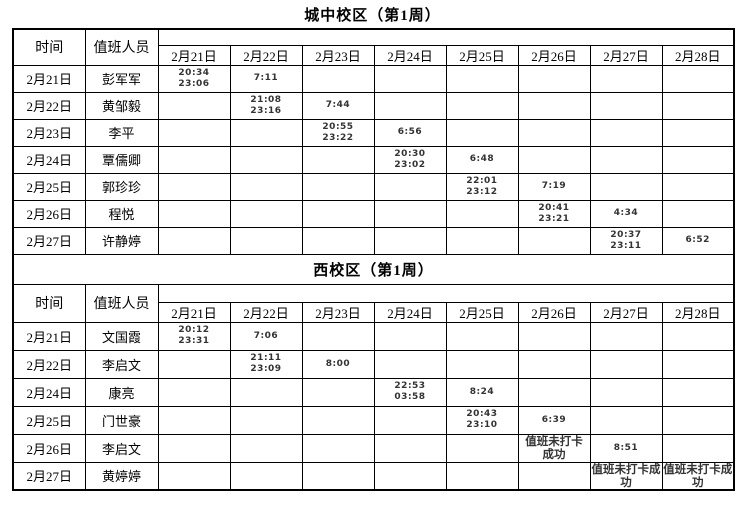  What do you see at coordinates (194, 78) in the screenshot?
I see `checkin-cell: 20:34 23:06` at bounding box center [194, 78].